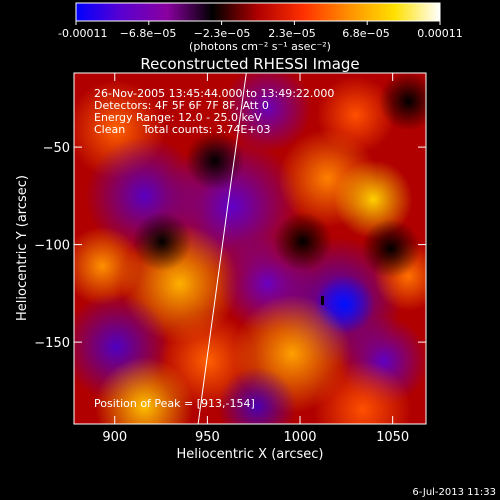  What do you see at coordinates (178, 117) in the screenshot?
I see `annotation-energy-range: Energy Range: 12.0 - 25.0 keV` at bounding box center [178, 117].